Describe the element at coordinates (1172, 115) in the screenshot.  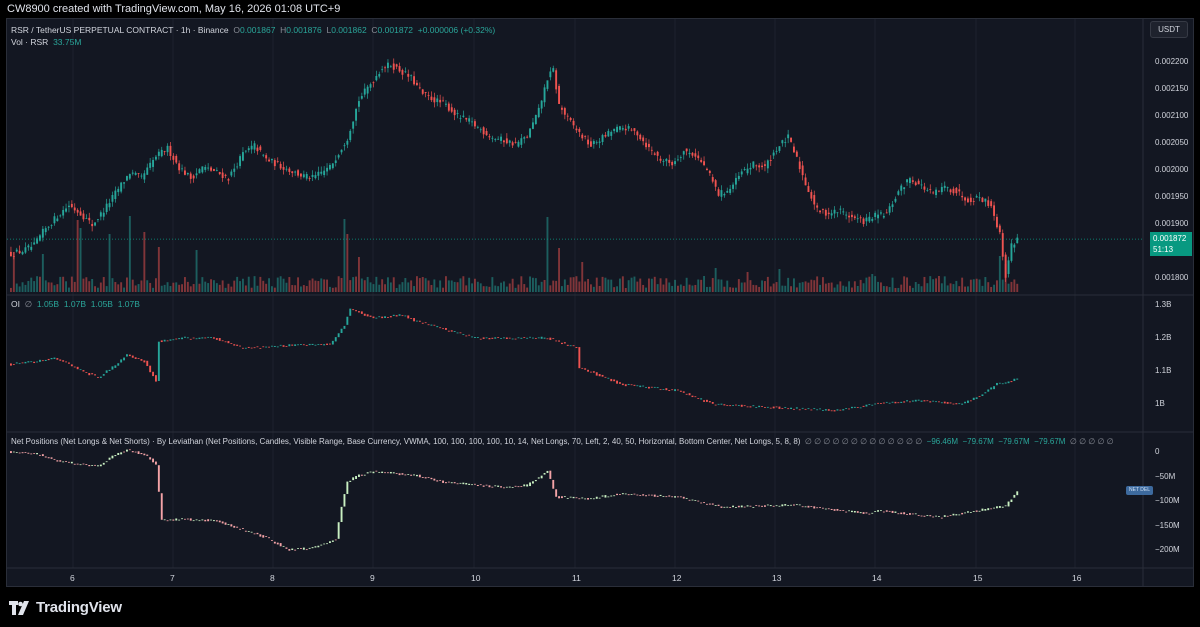
I see `price-tick-label: 0.002100` at that location.